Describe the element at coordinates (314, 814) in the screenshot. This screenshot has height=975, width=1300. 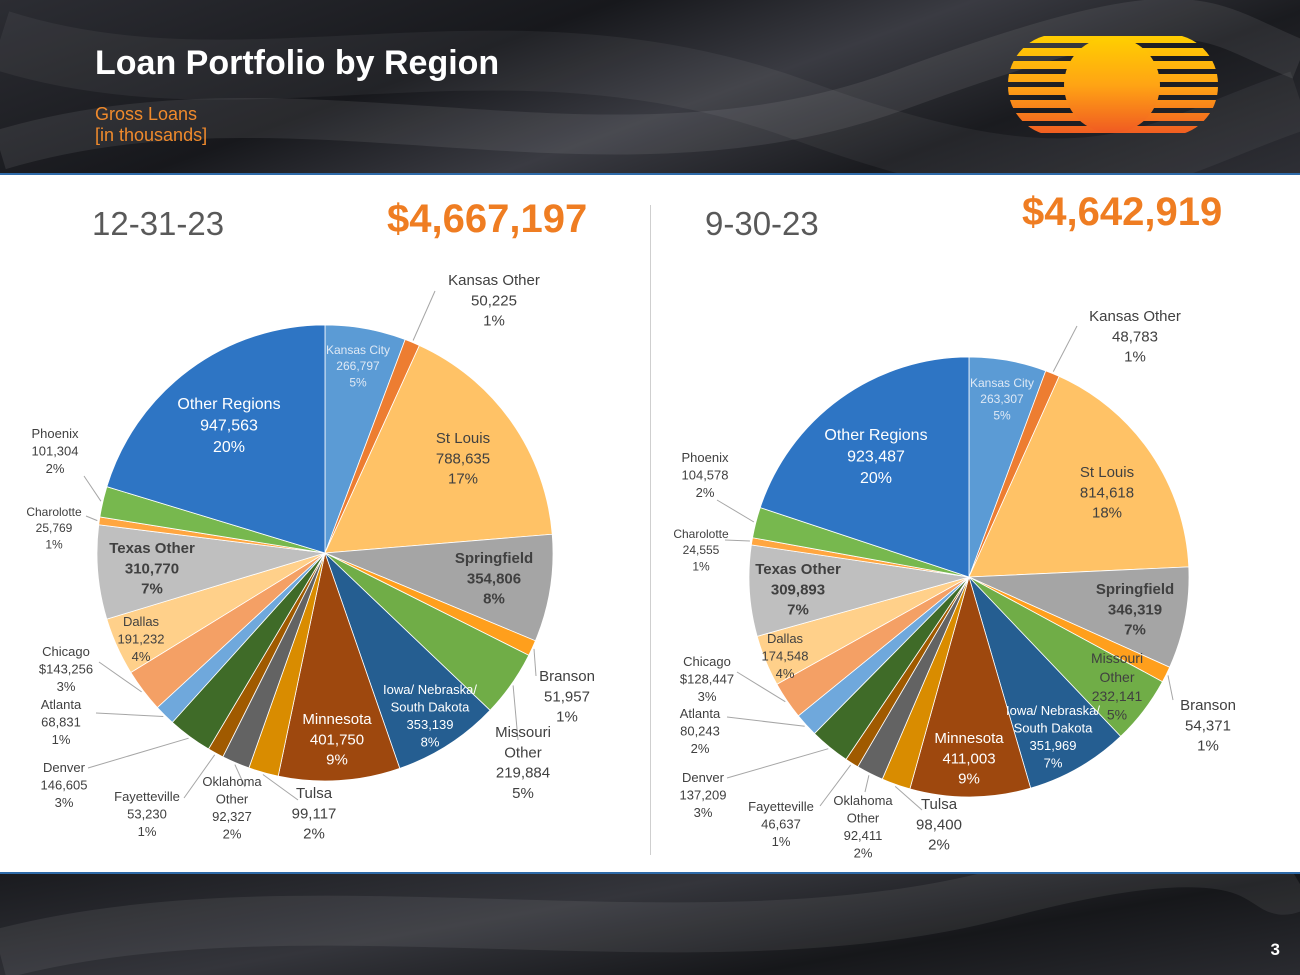
I see `data-label-tulsa: Tulsa 99,117 2%` at that location.